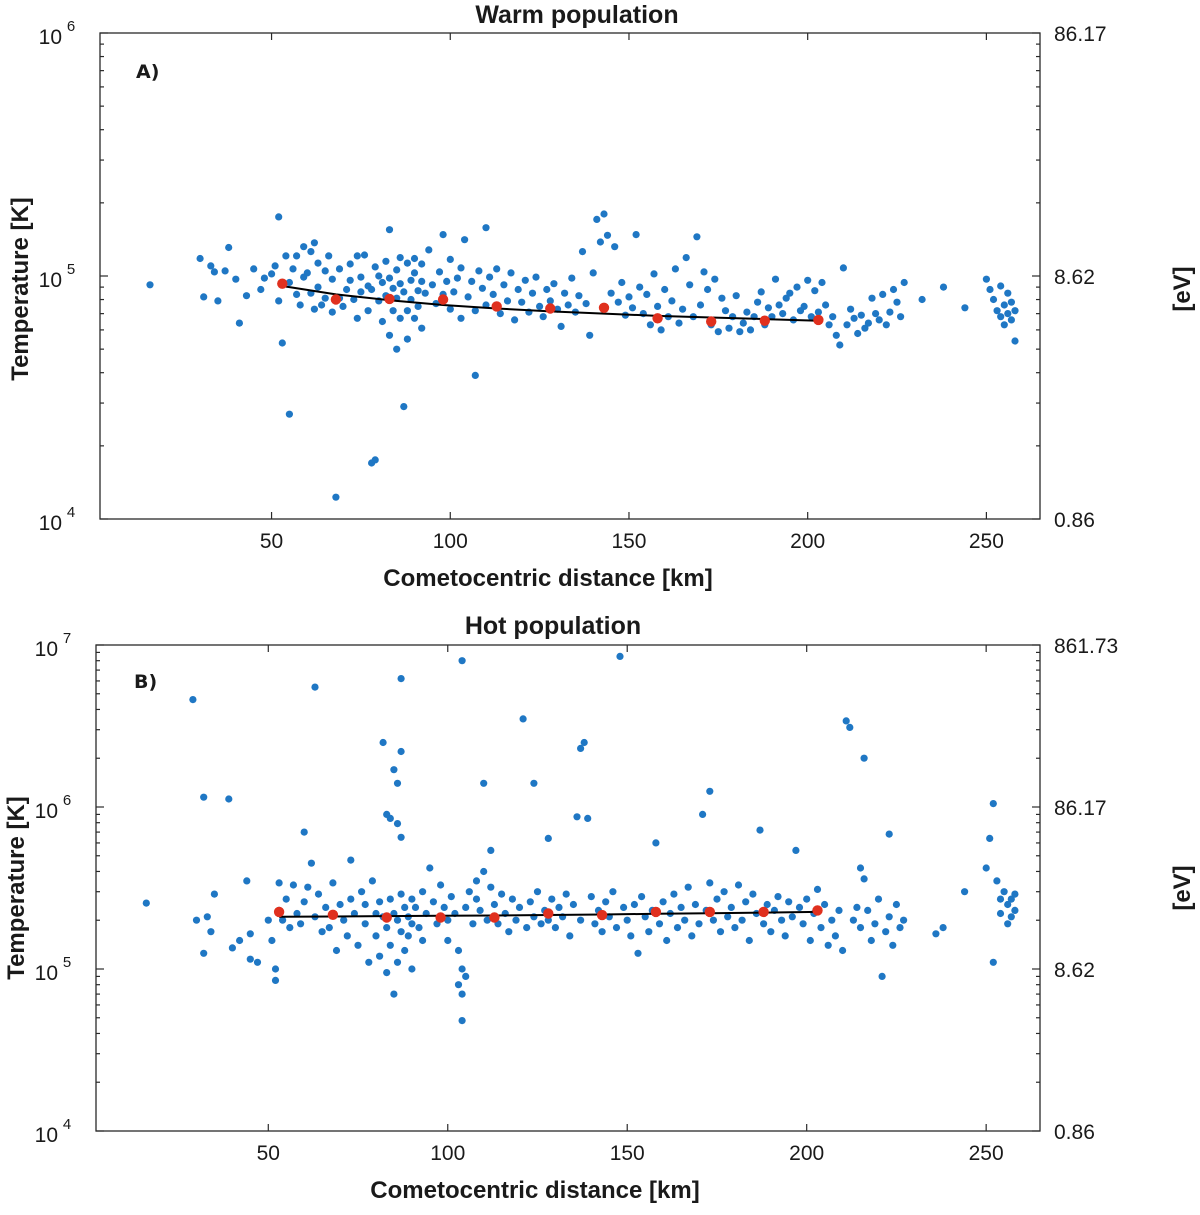 The width and height of the screenshot is (1200, 1215). I want to click on x-tick-label: 50, so click(271, 541).